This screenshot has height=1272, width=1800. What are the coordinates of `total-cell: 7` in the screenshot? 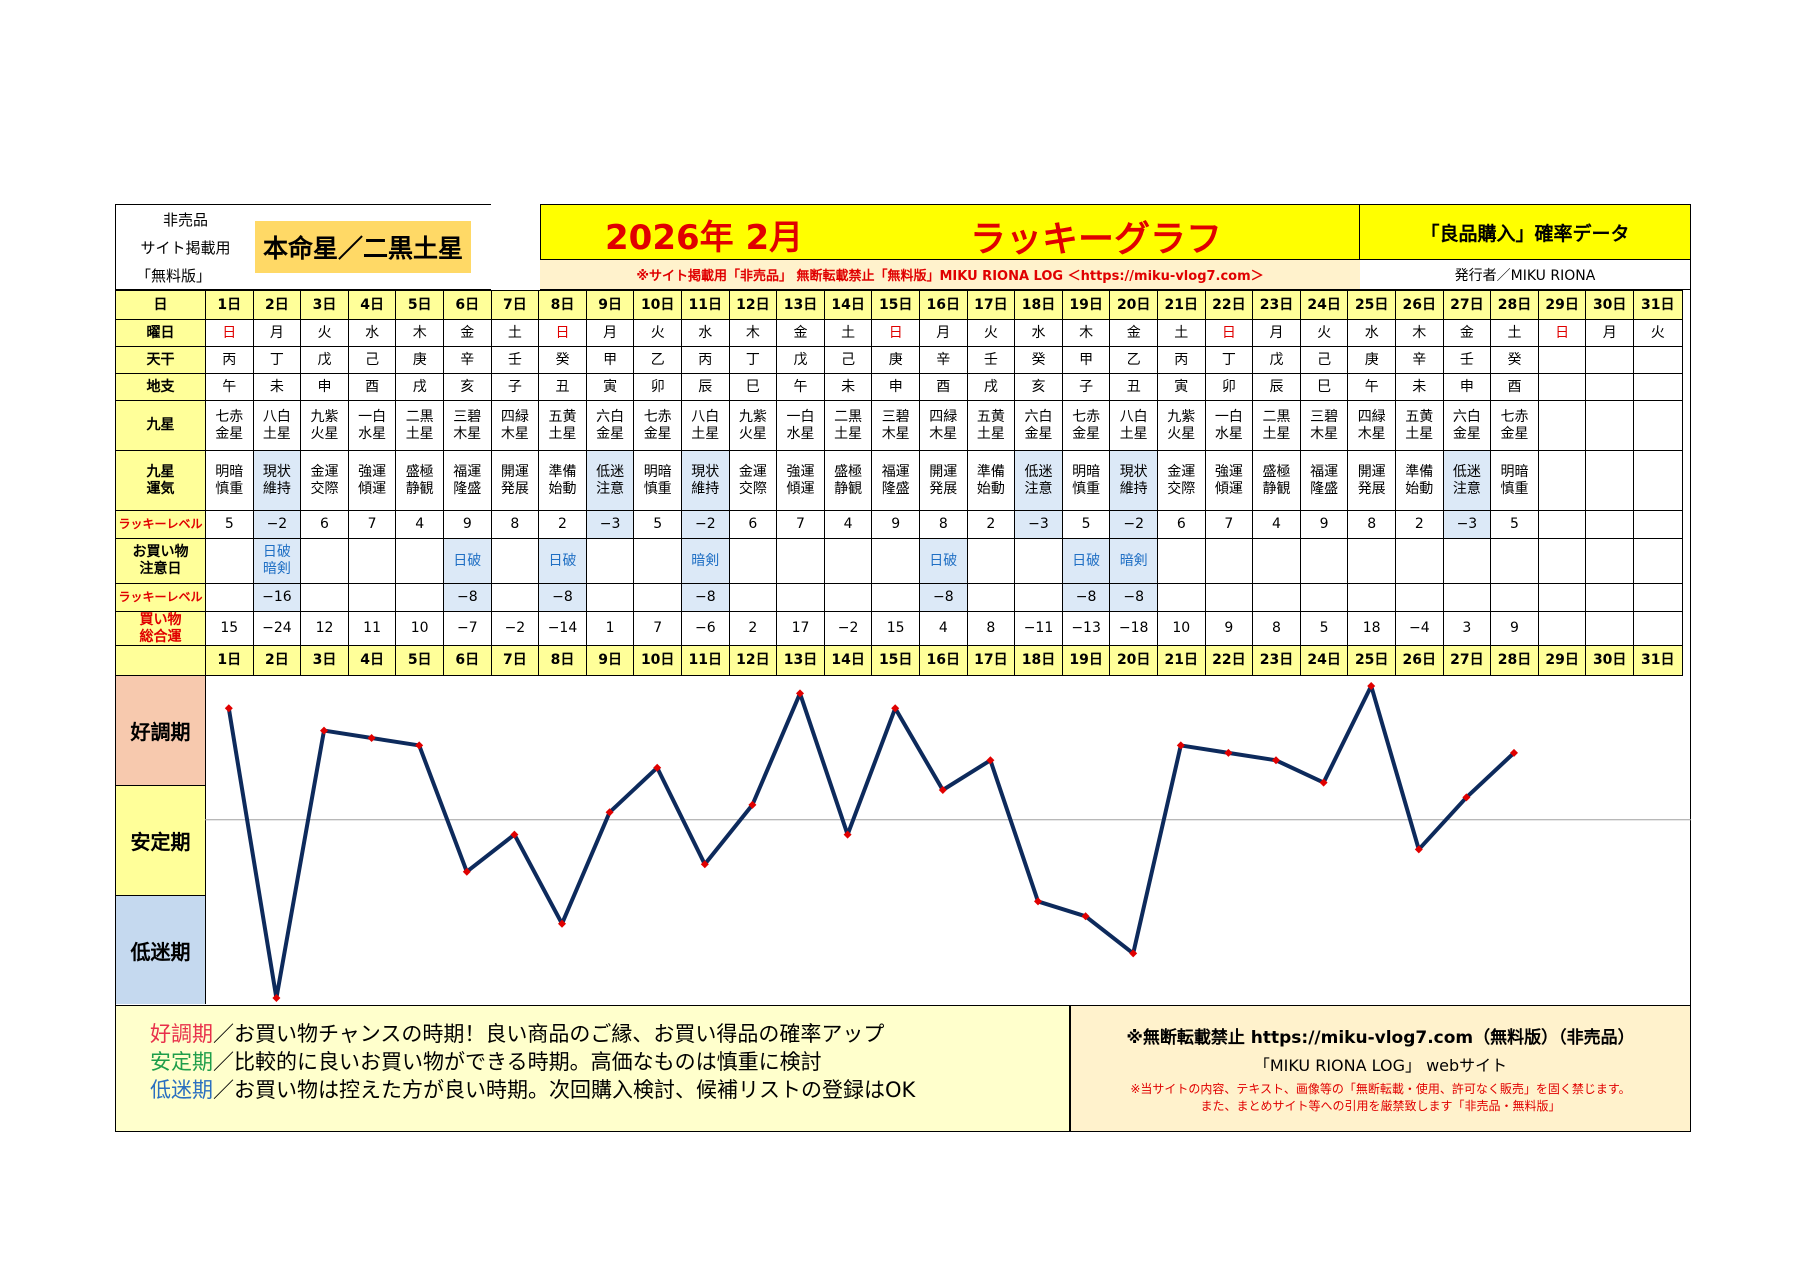 It's located at (658, 629).